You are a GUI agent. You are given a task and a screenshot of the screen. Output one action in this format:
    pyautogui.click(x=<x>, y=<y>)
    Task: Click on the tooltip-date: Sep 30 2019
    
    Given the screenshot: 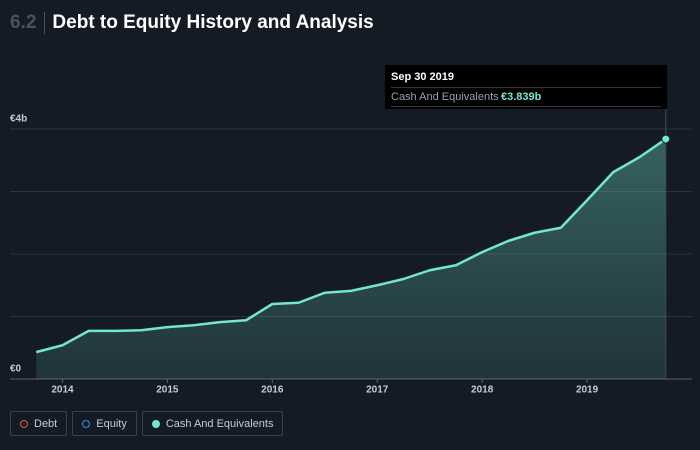 What is the action you would take?
    pyautogui.click(x=526, y=79)
    